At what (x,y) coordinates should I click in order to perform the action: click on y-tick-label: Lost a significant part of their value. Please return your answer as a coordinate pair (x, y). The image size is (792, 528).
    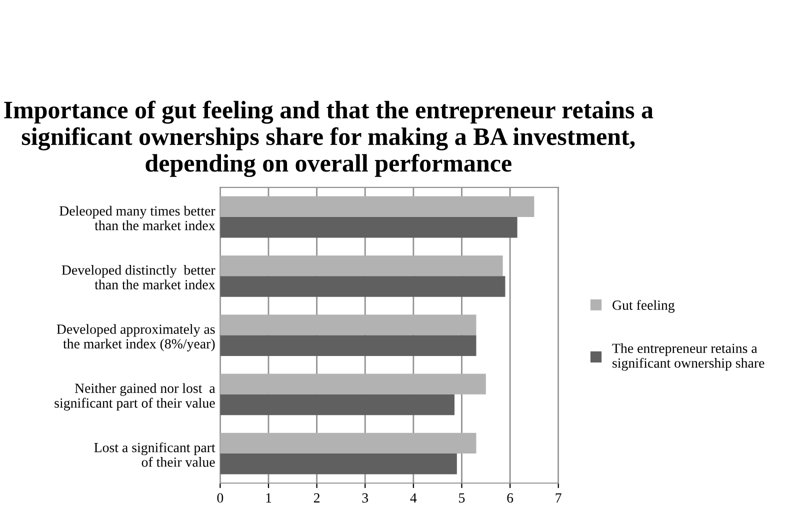
    Looking at the image, I should click on (155, 454).